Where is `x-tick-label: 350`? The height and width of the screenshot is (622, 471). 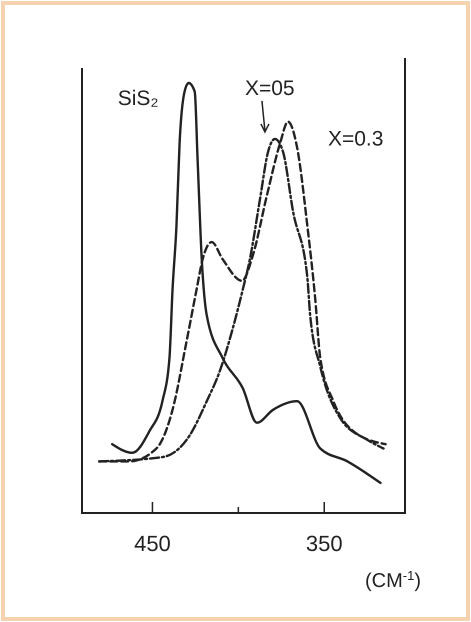
x-tick-label: 350 is located at coordinates (324, 543).